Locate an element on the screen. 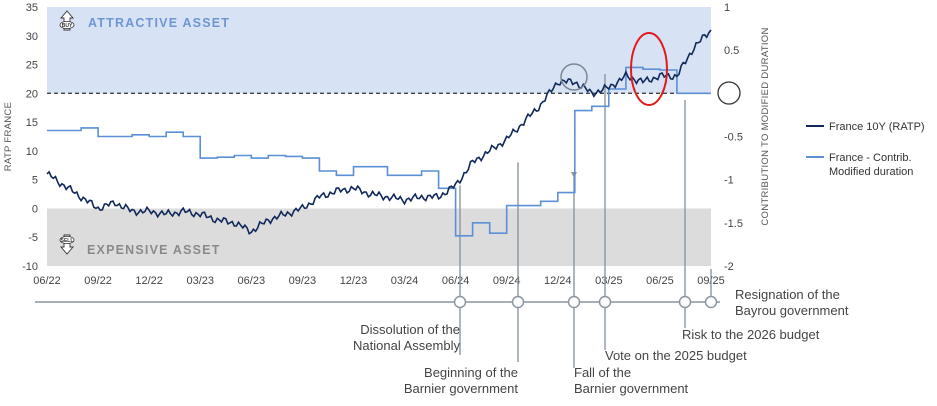  expensive-zone is located at coordinates (379, 237).